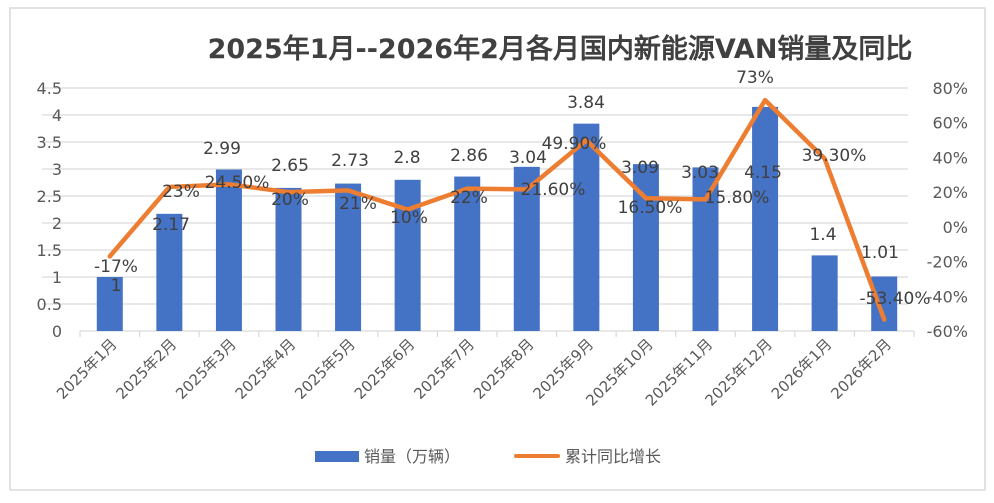 The width and height of the screenshot is (994, 503). I want to click on line-data-label: 15.80%, so click(737, 198).